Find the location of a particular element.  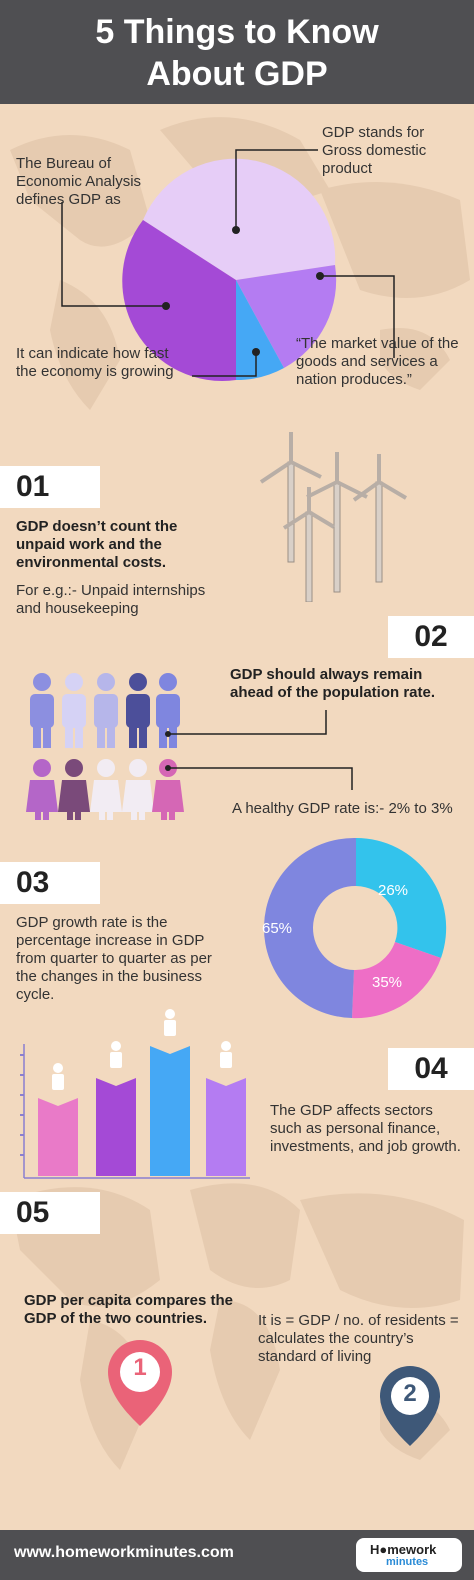

donut-slice-blue is located at coordinates (401, 897).